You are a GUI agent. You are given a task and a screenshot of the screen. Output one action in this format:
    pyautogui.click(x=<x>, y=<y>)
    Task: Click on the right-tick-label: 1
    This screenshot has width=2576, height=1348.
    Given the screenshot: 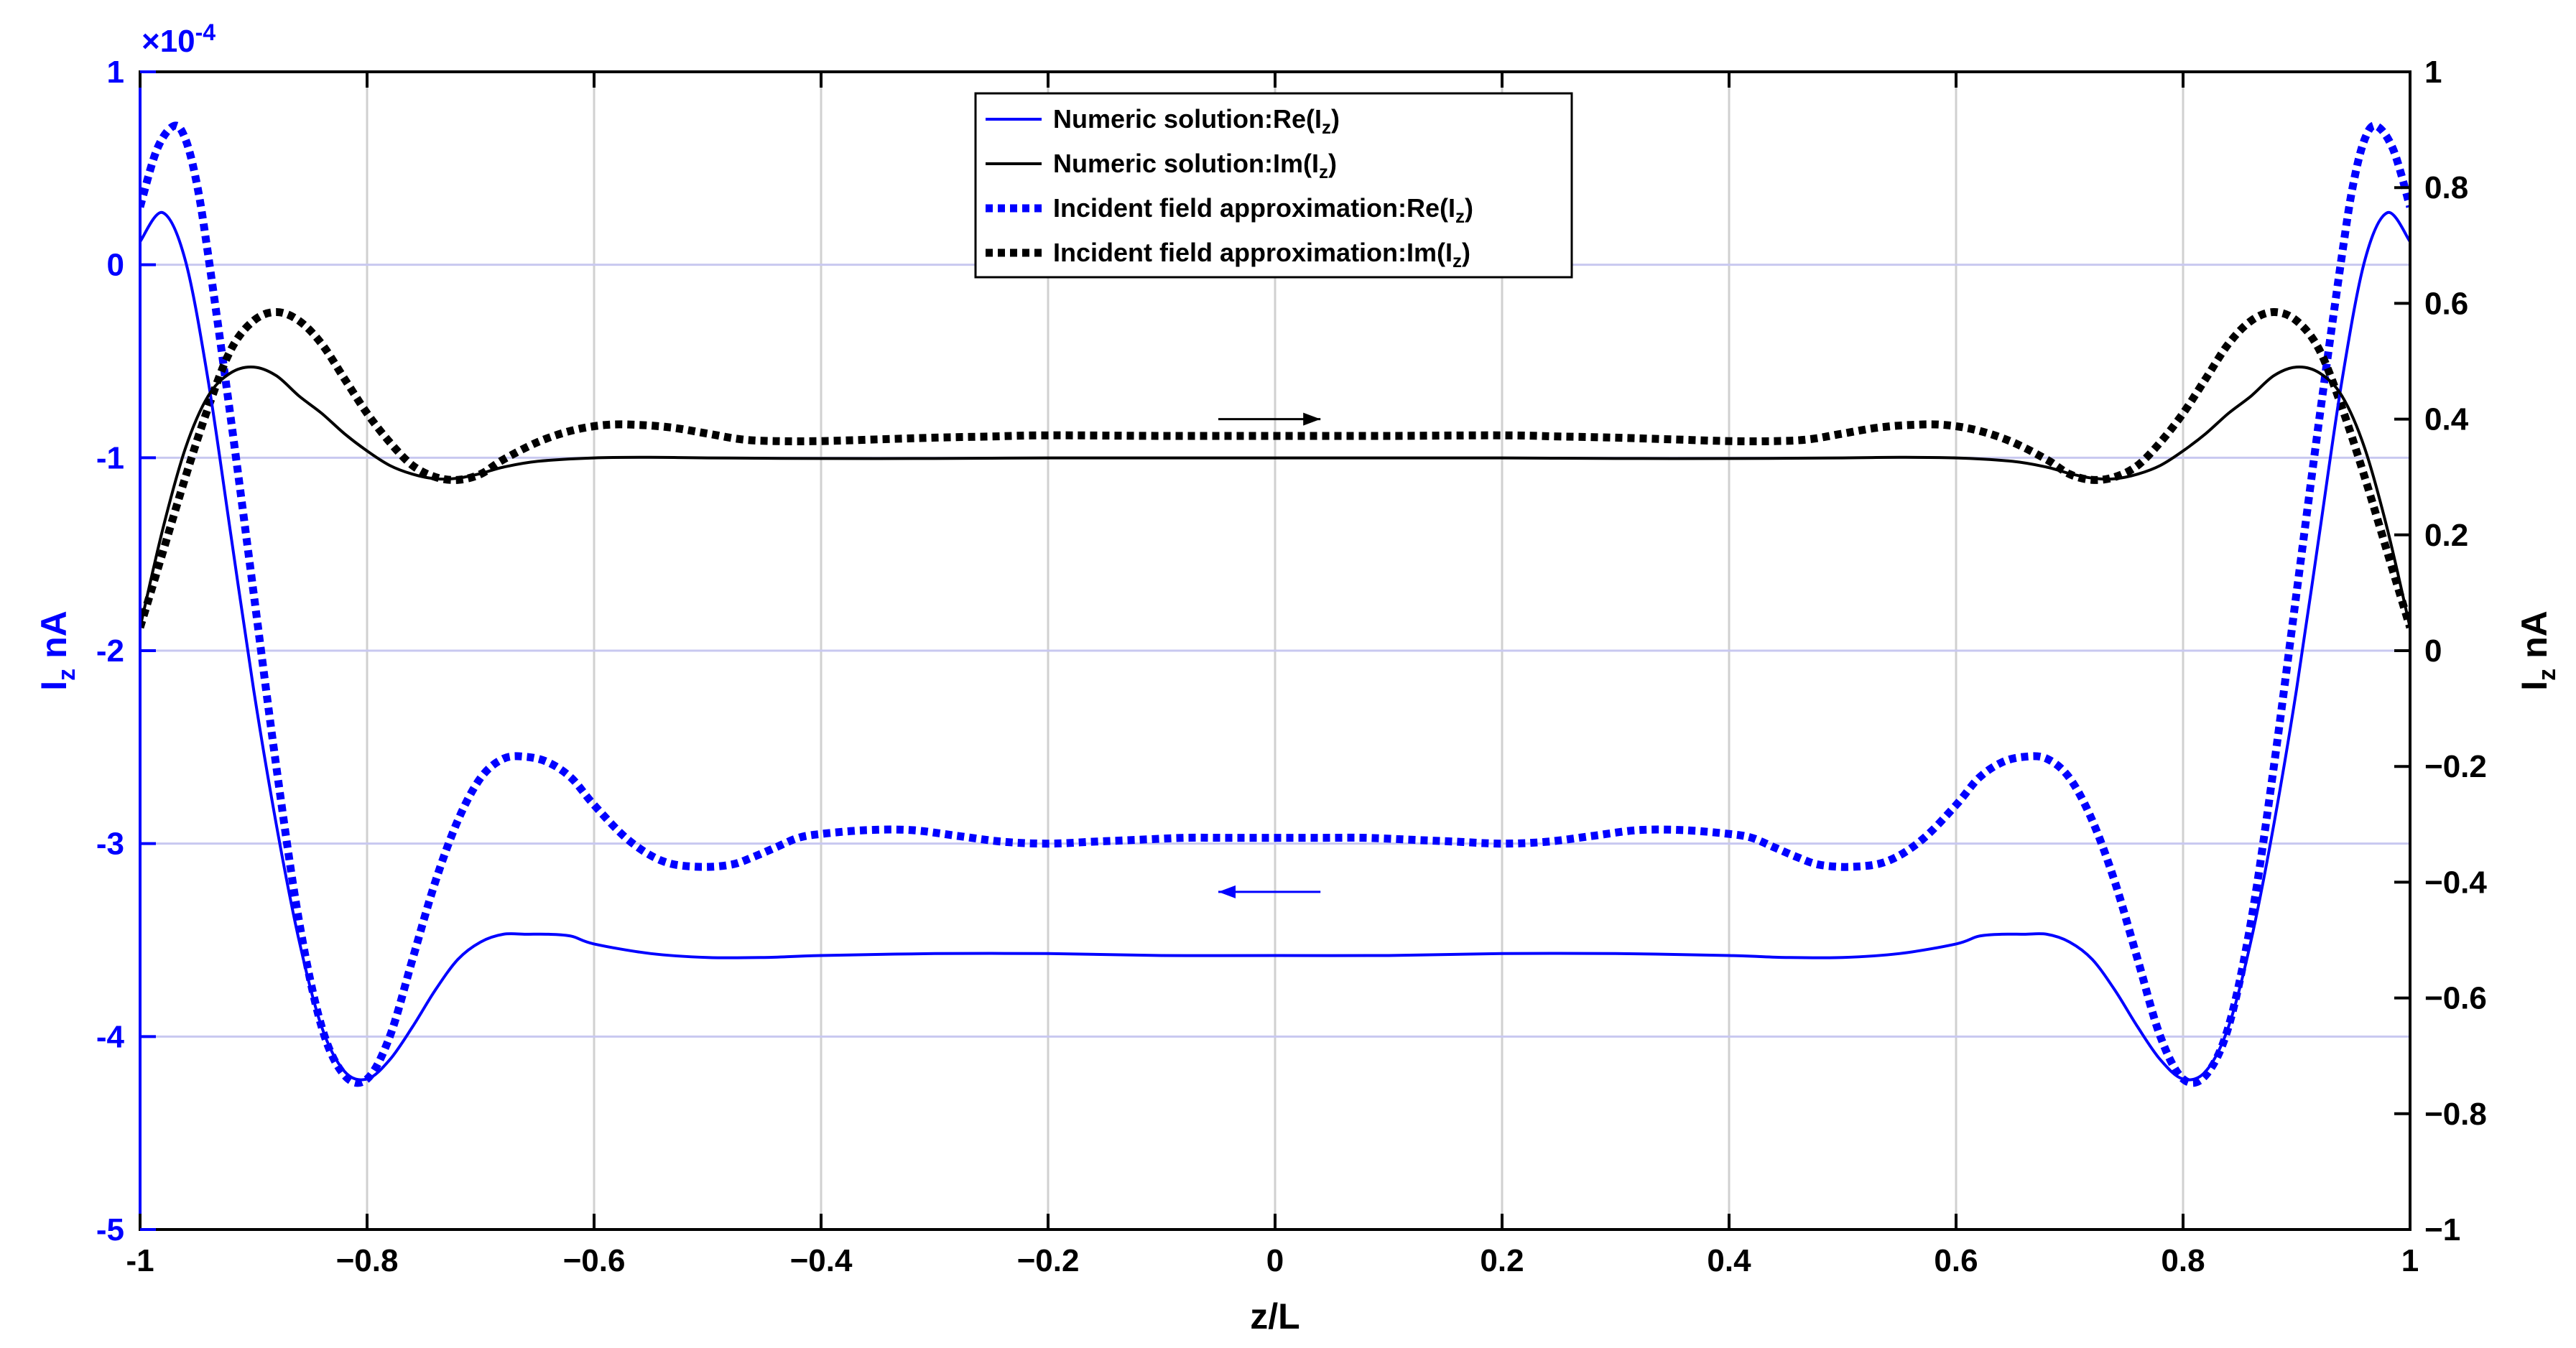 What is the action you would take?
    pyautogui.click(x=2433, y=72)
    